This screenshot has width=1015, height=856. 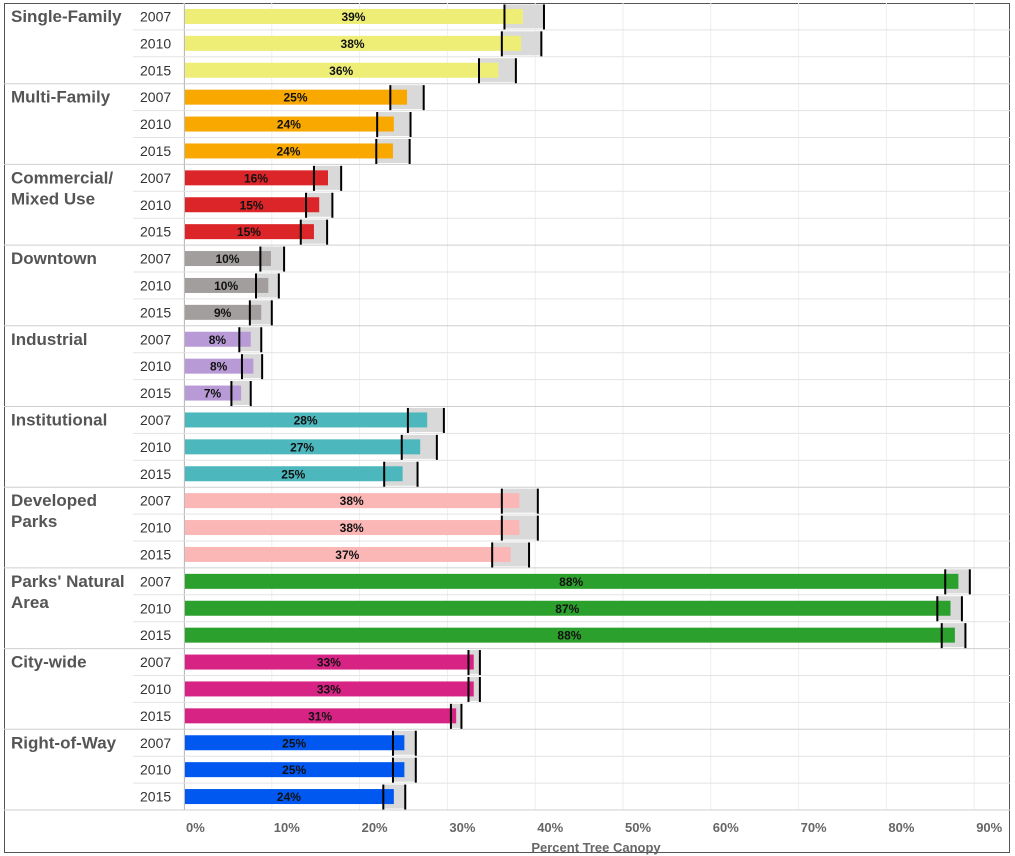 I want to click on x-tick-label: 50%, so click(x=638, y=827).